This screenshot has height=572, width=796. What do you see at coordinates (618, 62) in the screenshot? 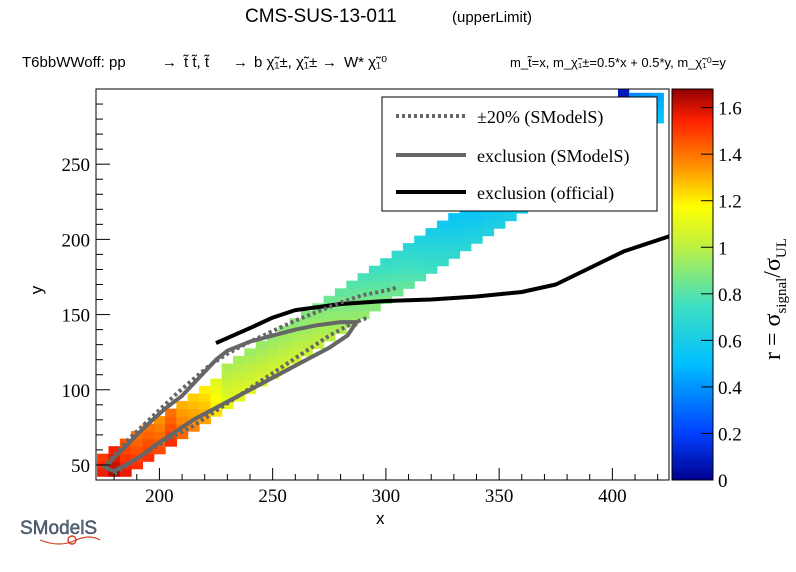
I see `mass-relations: m_t̃=x, m_χ̃₁±=0.5*x + 0.5*y, m_χ̃₁⁰=y` at bounding box center [618, 62].